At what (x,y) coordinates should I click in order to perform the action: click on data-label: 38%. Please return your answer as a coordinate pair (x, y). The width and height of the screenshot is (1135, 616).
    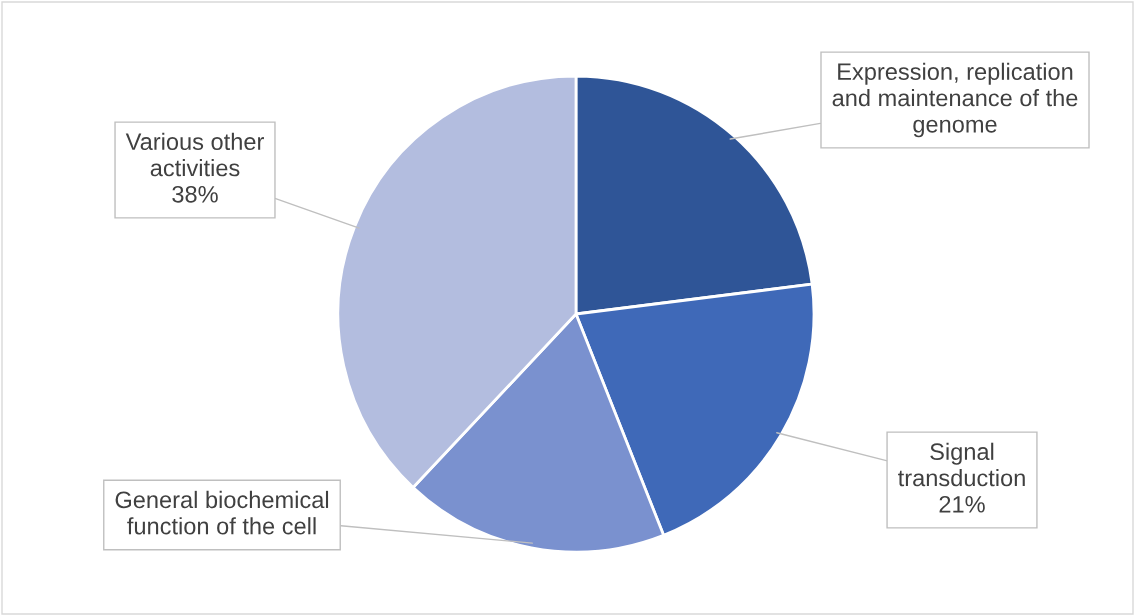
    Looking at the image, I should click on (195, 194).